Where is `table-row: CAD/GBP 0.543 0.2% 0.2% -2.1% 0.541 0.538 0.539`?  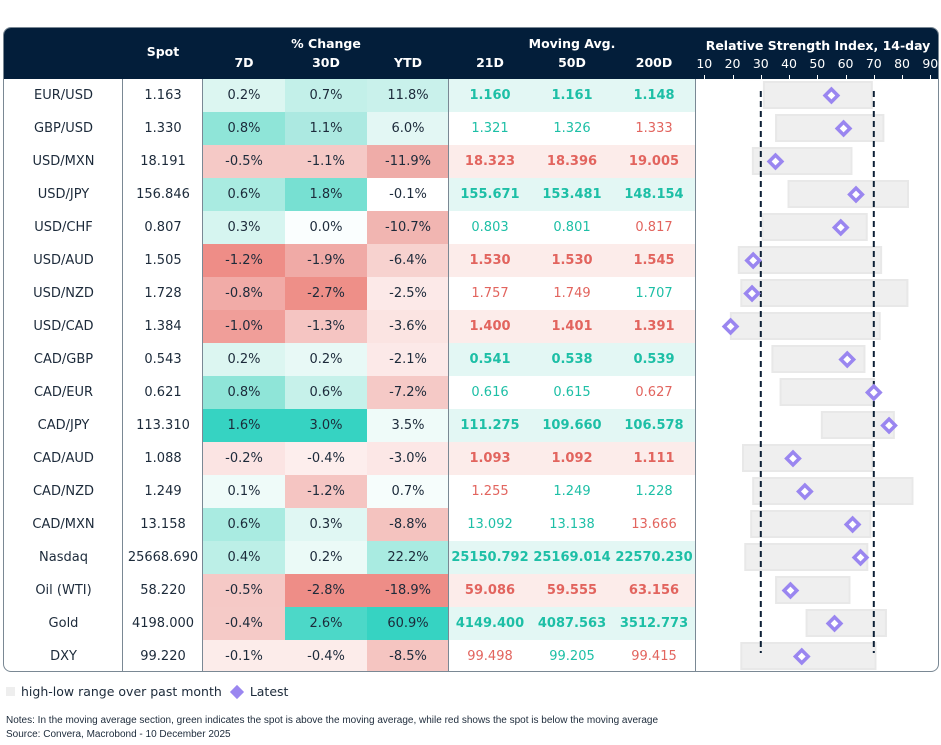
table-row: CAD/GBP 0.543 0.2% 0.2% -2.1% 0.541 0.538 0.539 is located at coordinates (471, 359).